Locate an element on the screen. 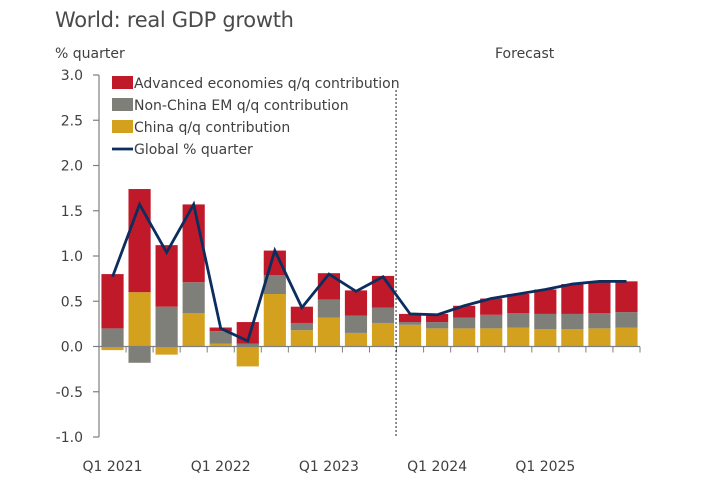  y-tick-label: -1.0 is located at coordinates (69, 438).